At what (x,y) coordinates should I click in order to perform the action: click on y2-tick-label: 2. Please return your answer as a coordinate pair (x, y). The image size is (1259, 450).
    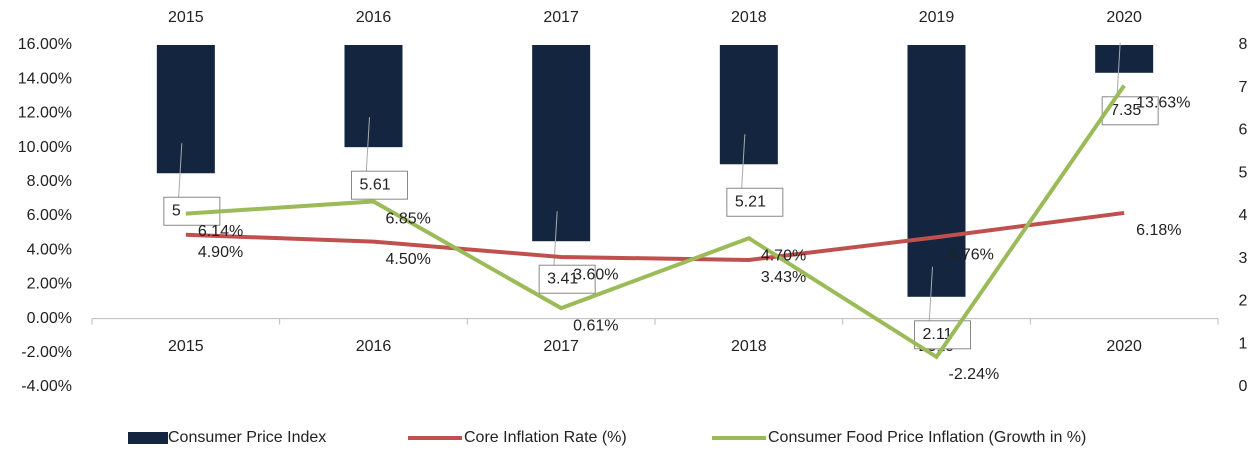
    Looking at the image, I should click on (1243, 301).